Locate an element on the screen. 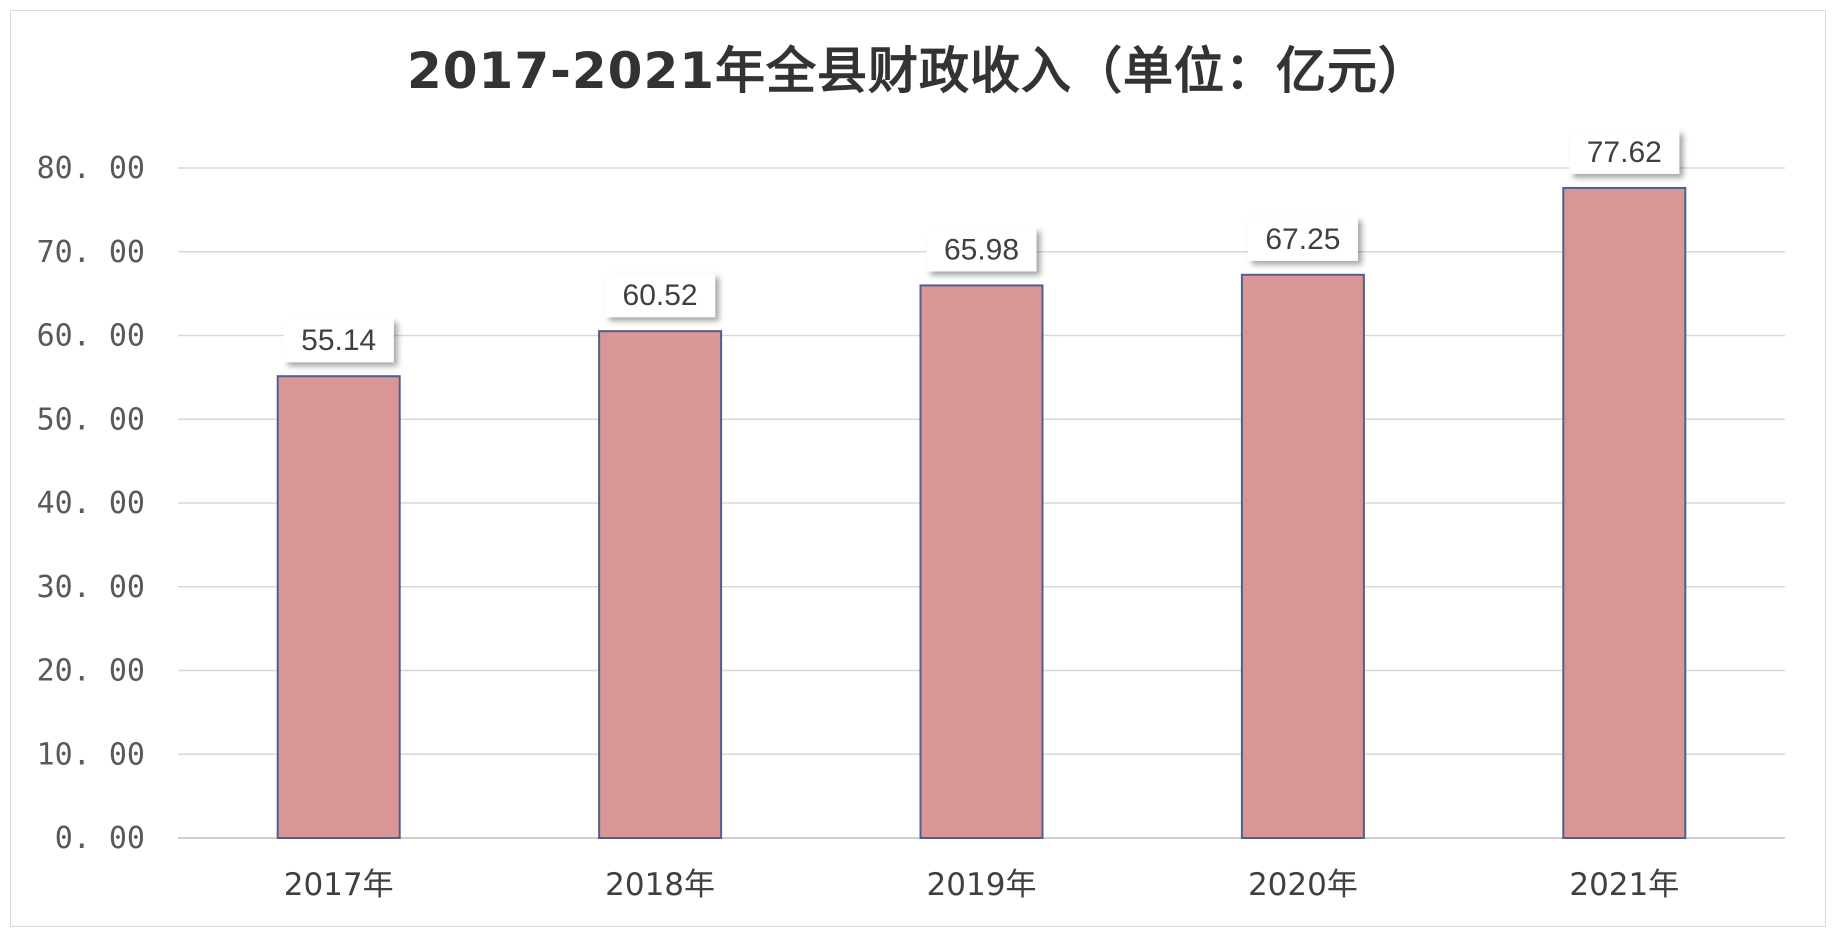 Image resolution: width=1838 pixels, height=937 pixels. data-label: 67.25 is located at coordinates (1302, 239).